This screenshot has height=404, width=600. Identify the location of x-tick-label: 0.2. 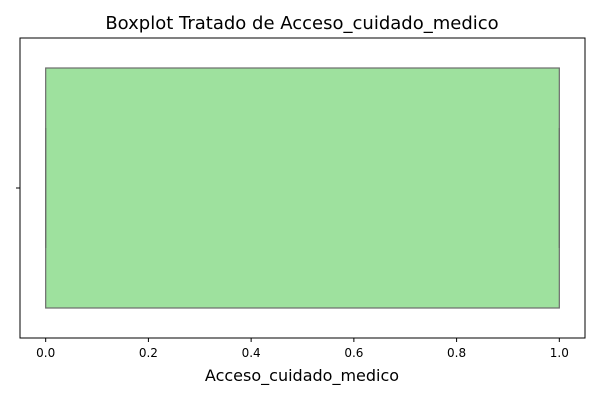
(148, 353).